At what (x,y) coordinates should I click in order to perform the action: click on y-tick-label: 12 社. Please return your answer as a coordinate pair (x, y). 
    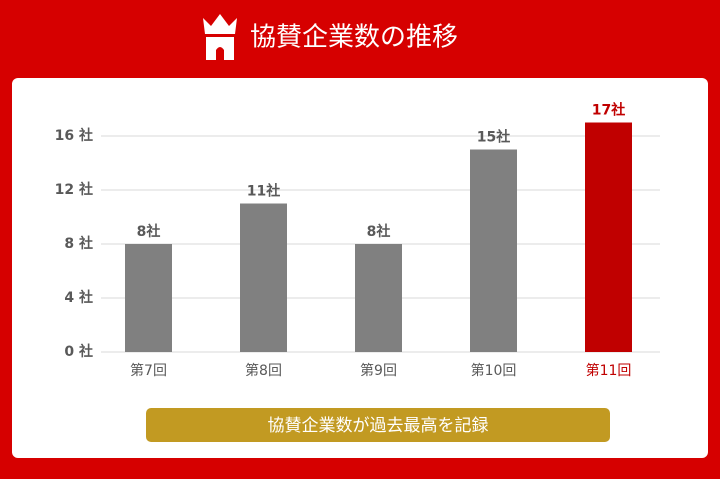
    Looking at the image, I should click on (74, 189).